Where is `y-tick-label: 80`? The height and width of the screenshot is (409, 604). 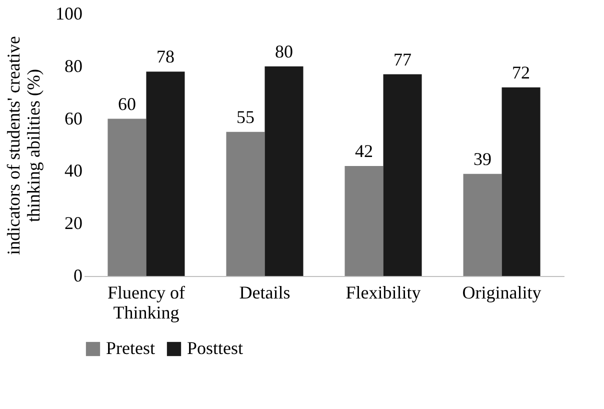
y-tick-label: 80 is located at coordinates (73, 66).